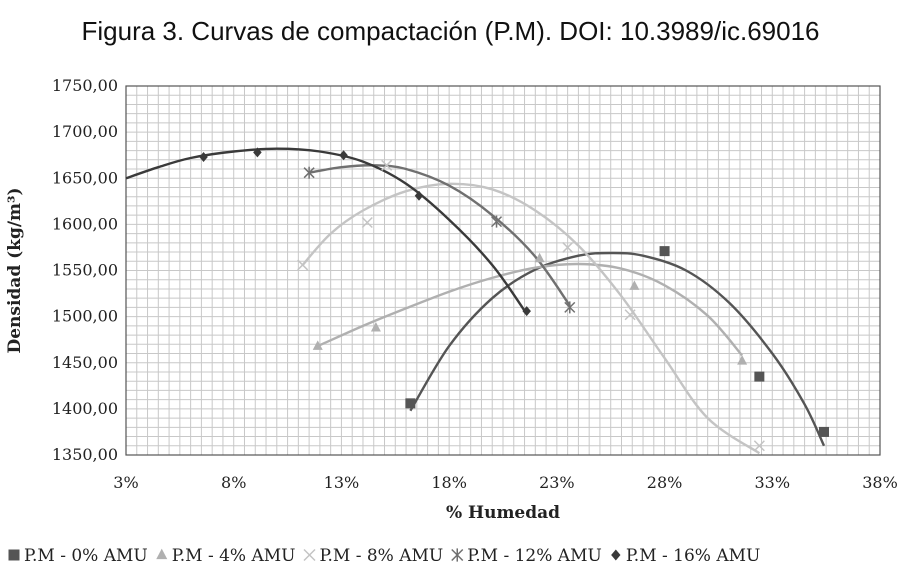 Image resolution: width=901 pixels, height=576 pixels. What do you see at coordinates (234, 556) in the screenshot?
I see `legend-label-1: P.M - 4% AMU` at bounding box center [234, 556].